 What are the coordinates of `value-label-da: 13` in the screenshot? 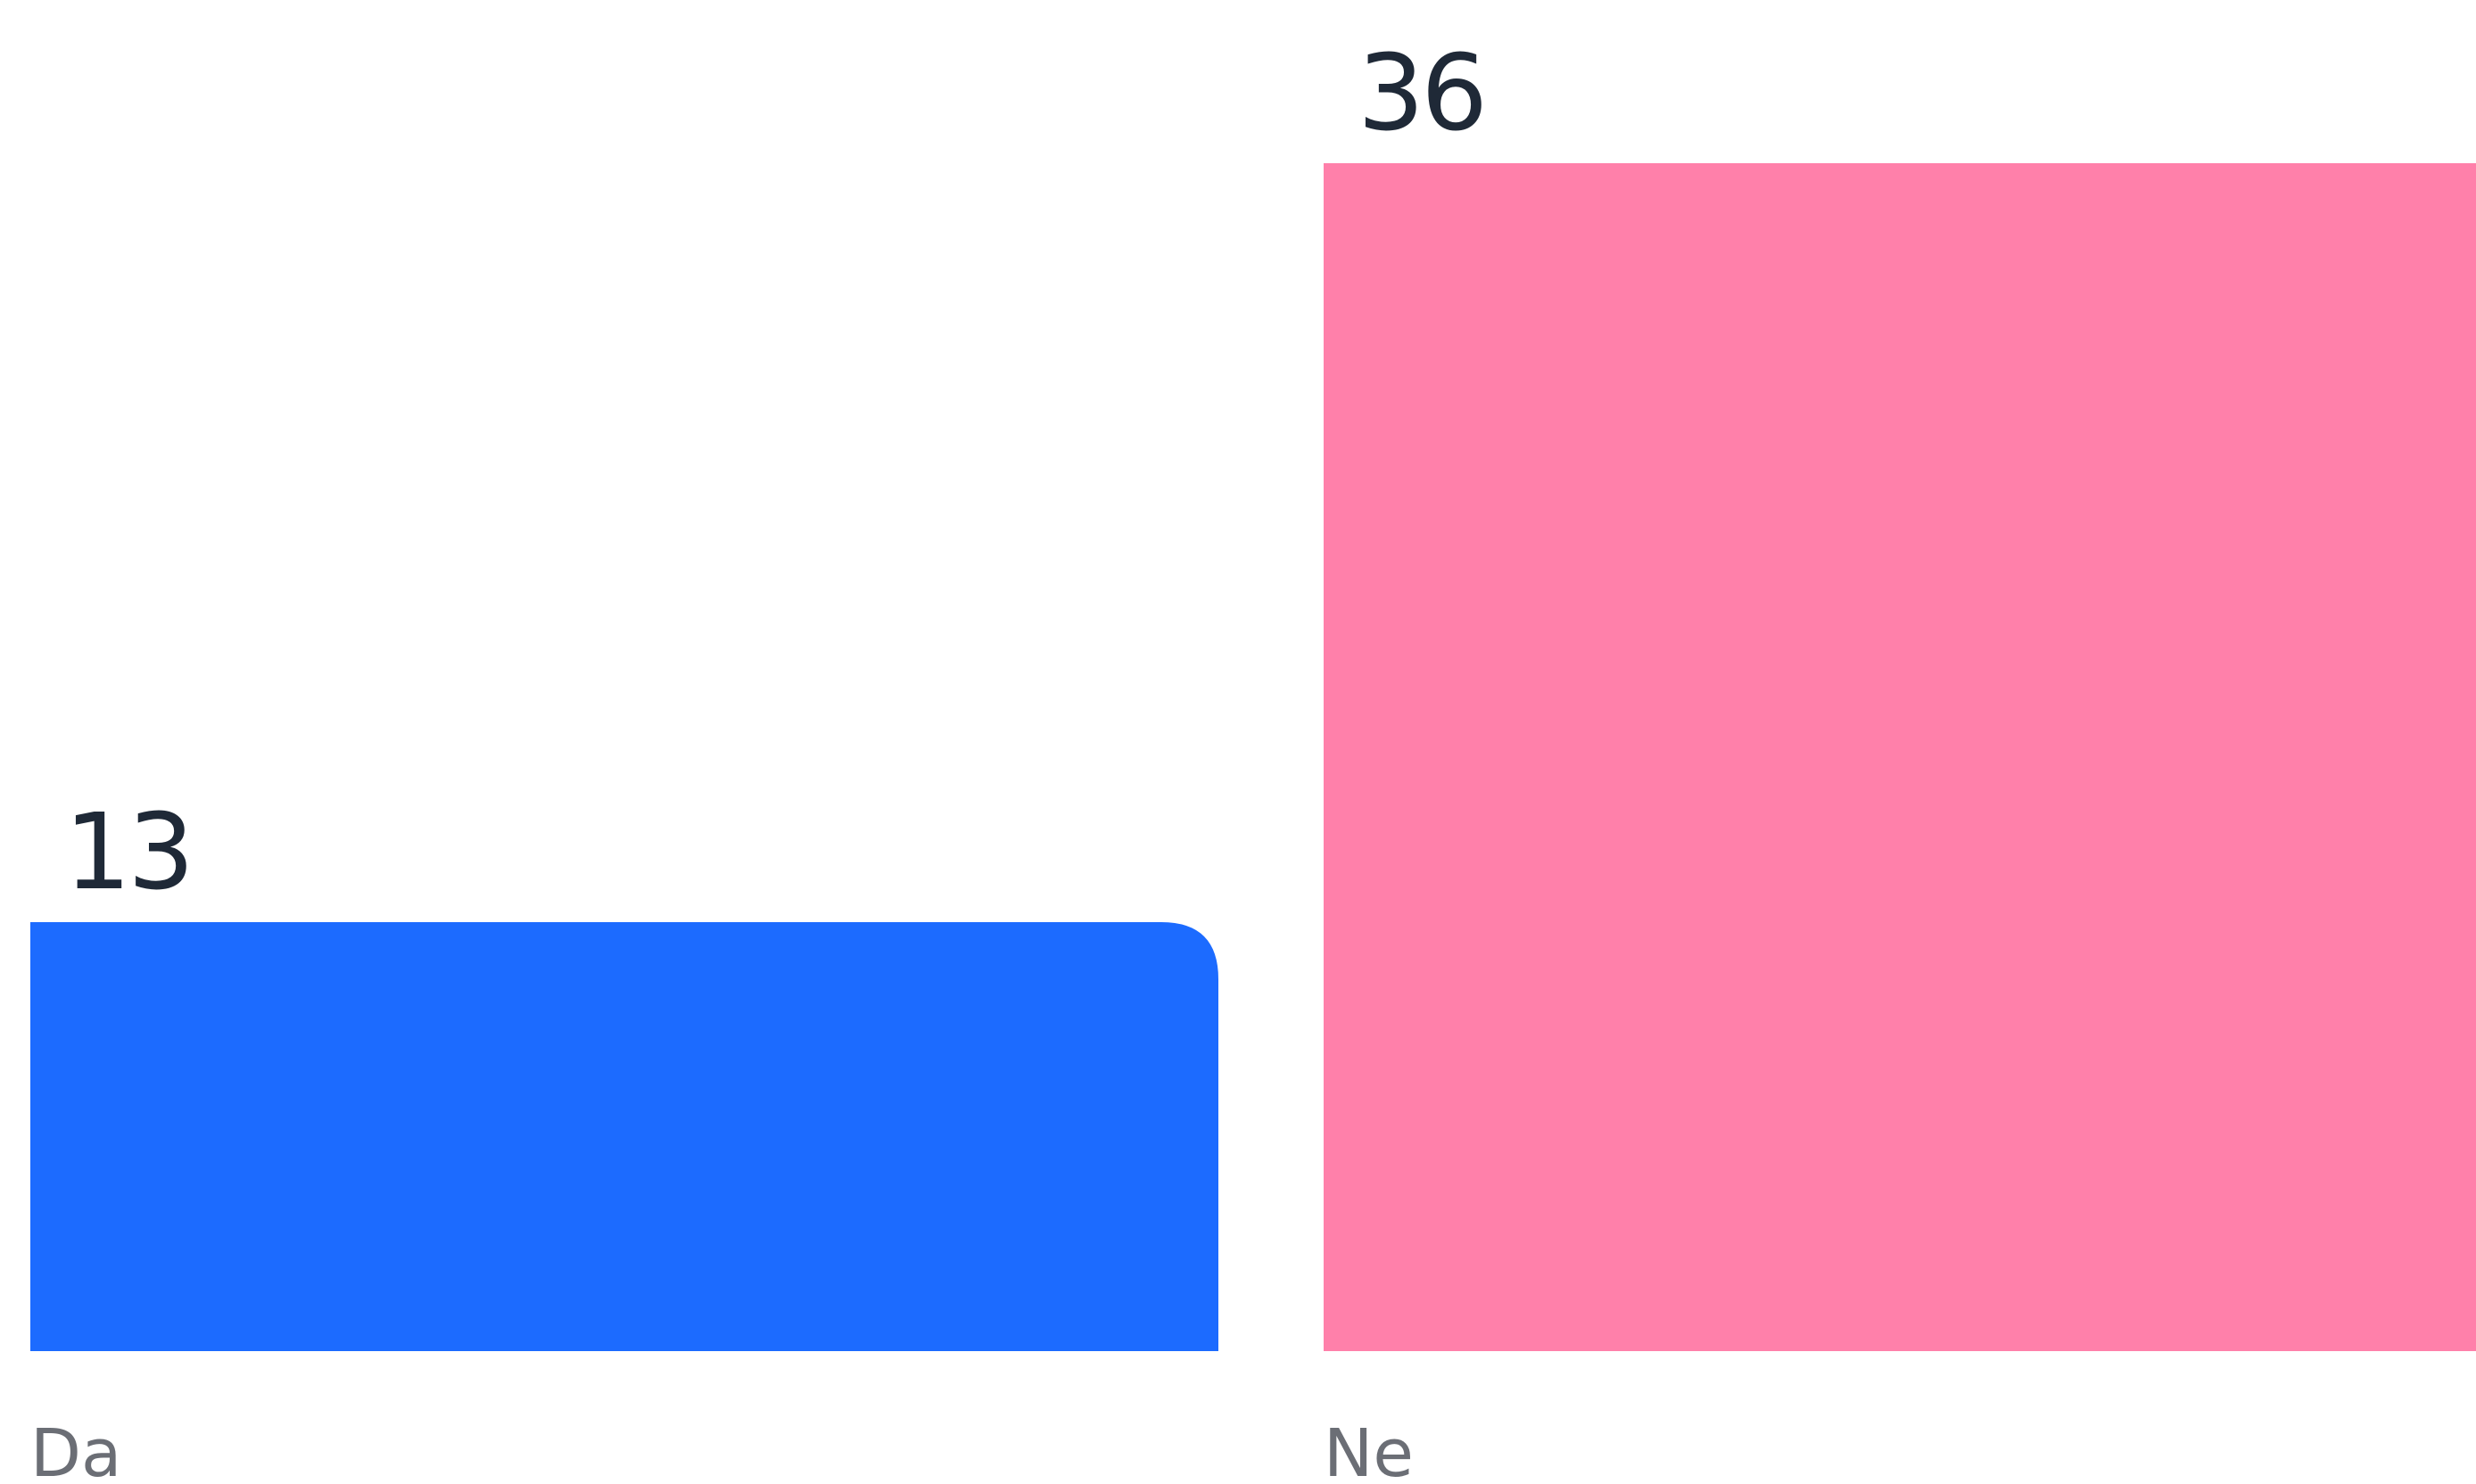 It's located at (127, 851).